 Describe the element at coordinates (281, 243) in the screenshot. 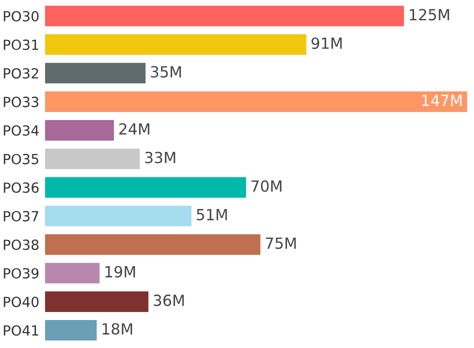

I see `data-label: 75M` at that location.